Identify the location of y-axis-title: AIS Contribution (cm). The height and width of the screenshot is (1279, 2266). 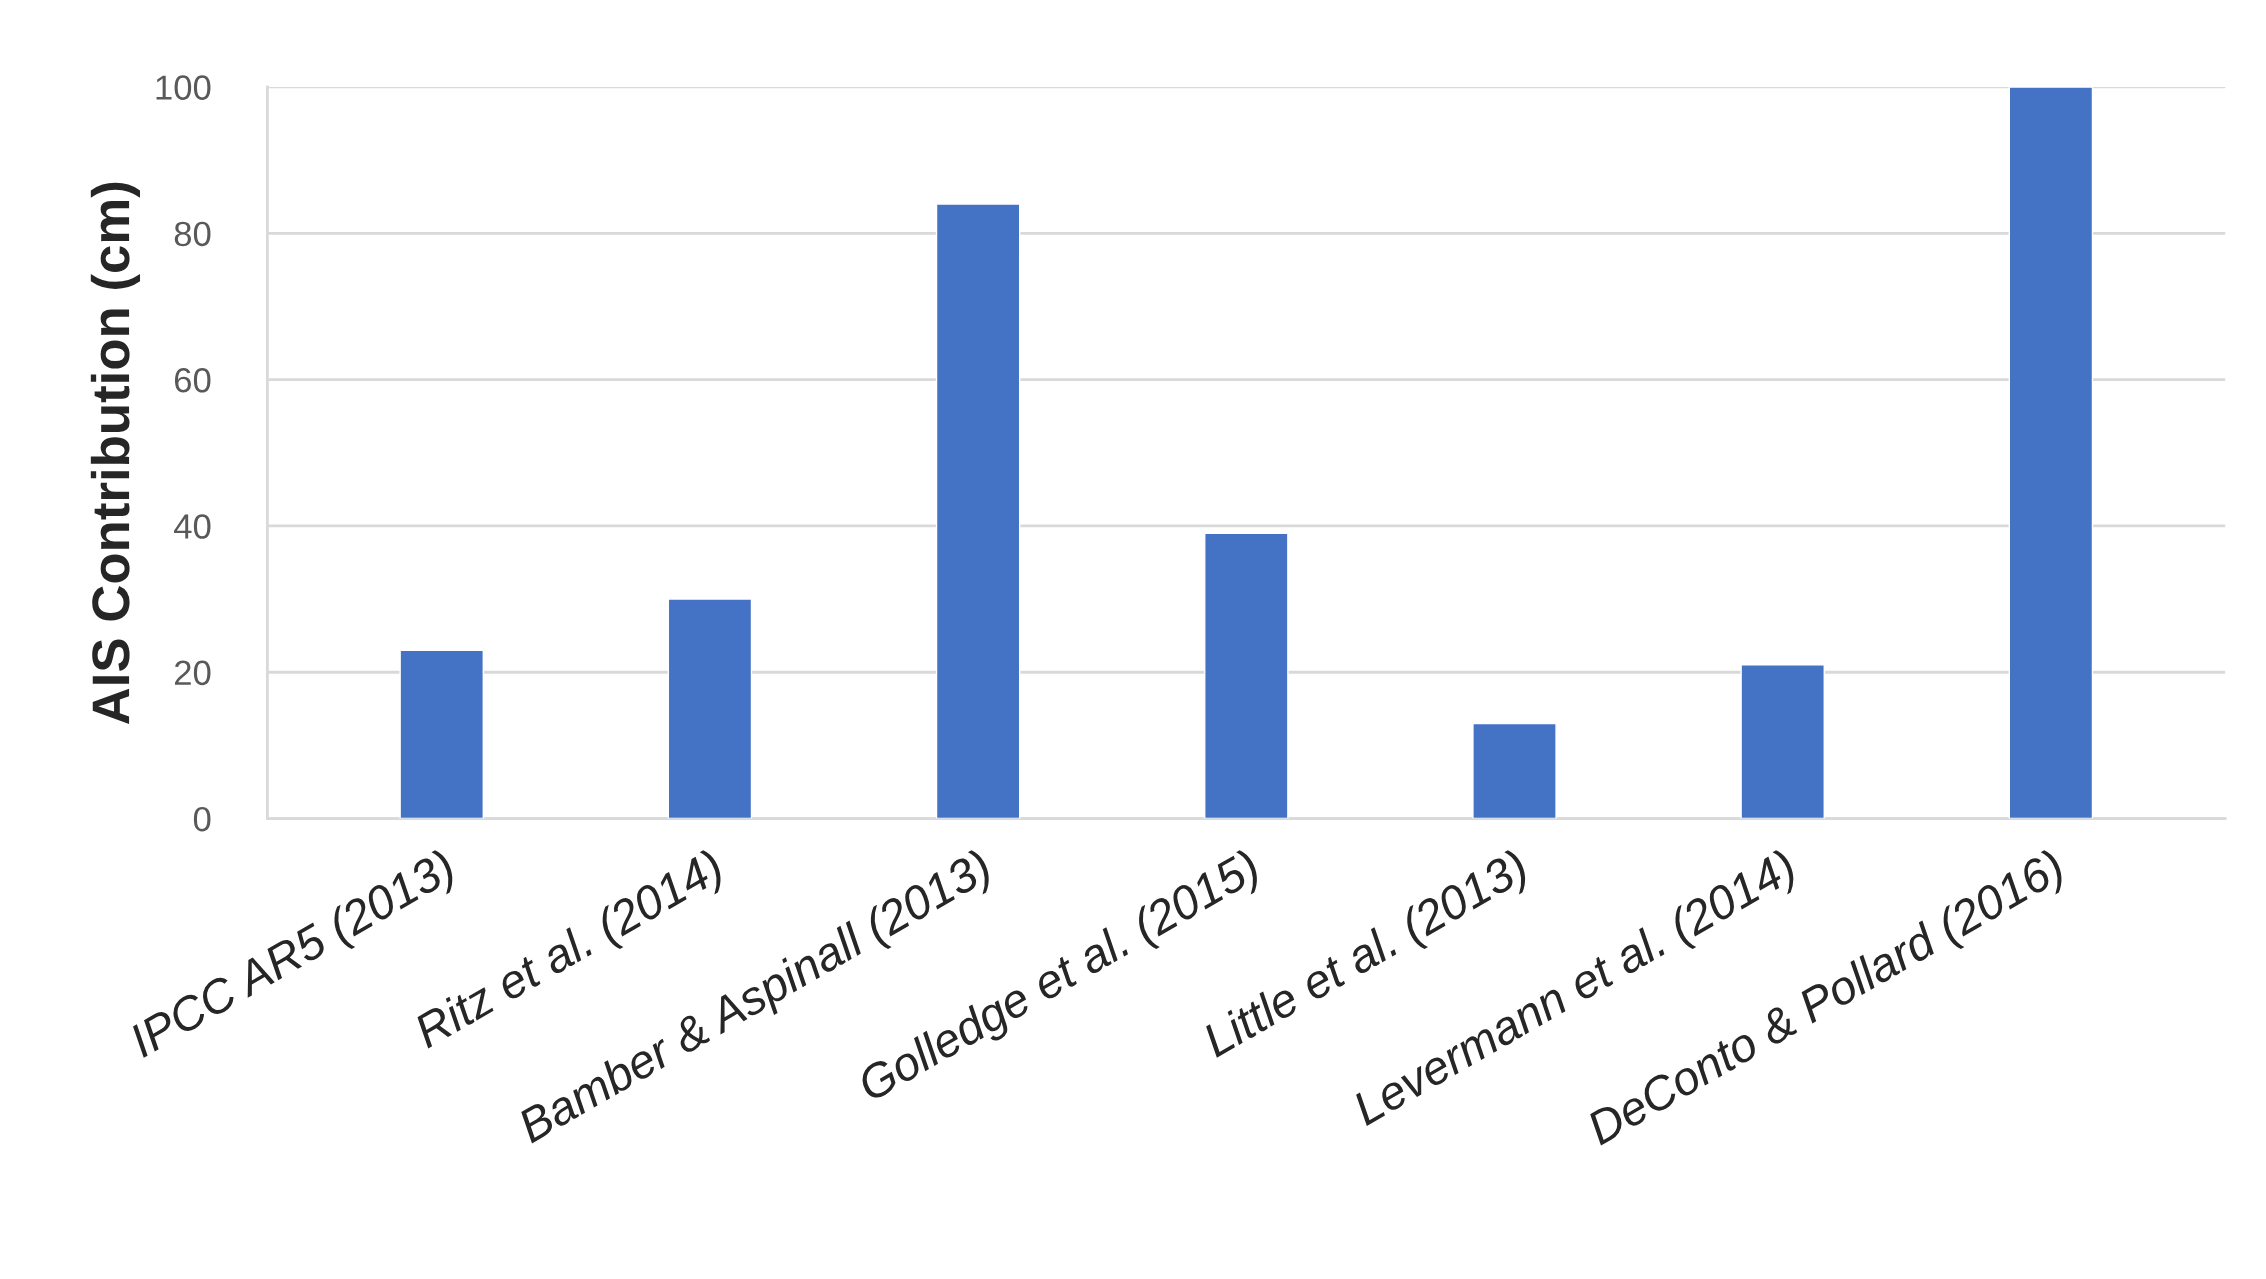
(115, 453).